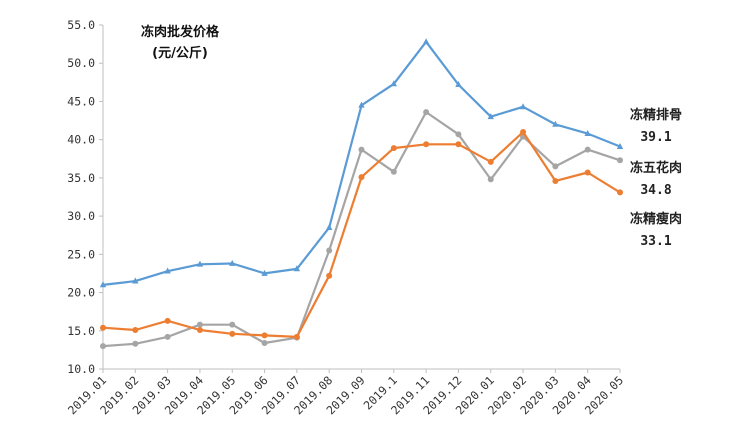 This screenshot has width=750, height=440. I want to click on series-value-pork-belly: 34.8, so click(655, 190).